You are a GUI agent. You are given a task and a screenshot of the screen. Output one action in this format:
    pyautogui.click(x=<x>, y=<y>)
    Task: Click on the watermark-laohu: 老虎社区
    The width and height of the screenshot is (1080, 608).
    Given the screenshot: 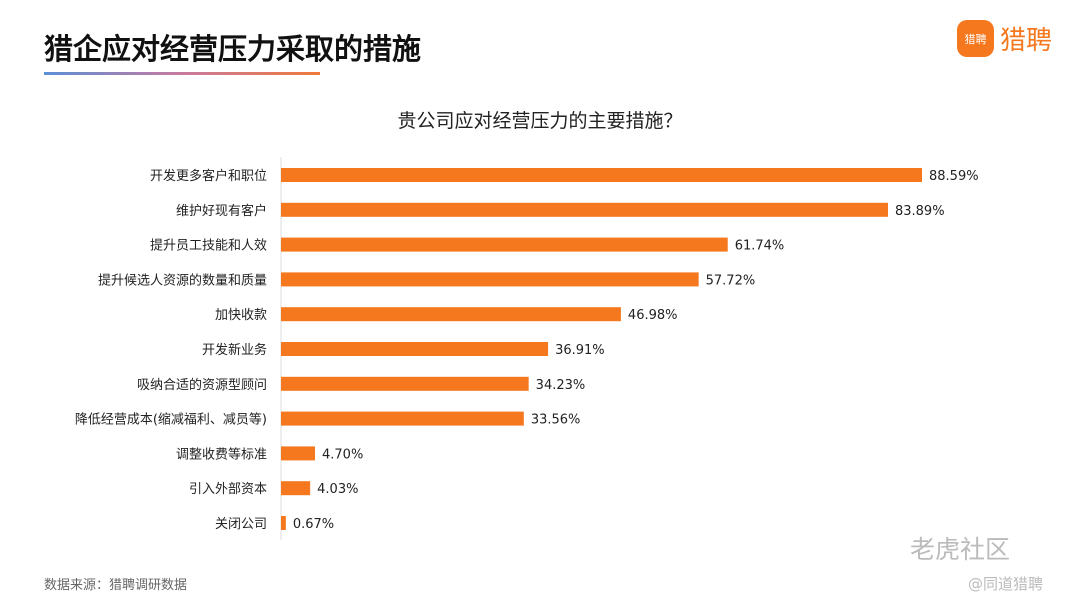 What is the action you would take?
    pyautogui.click(x=960, y=549)
    